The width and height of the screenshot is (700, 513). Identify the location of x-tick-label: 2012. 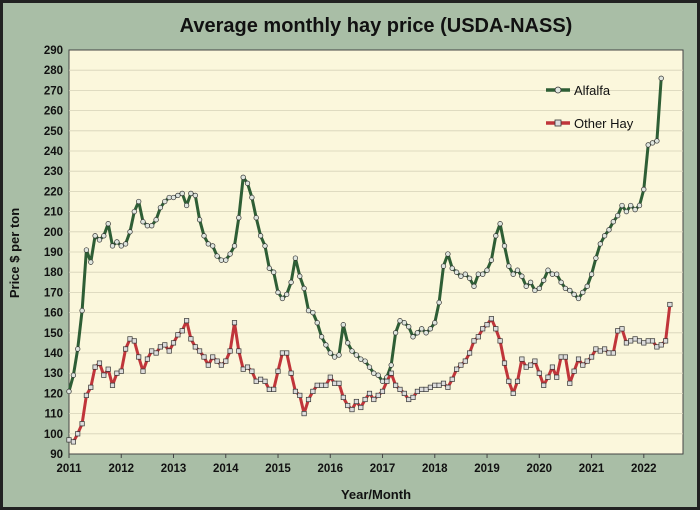
(121, 469).